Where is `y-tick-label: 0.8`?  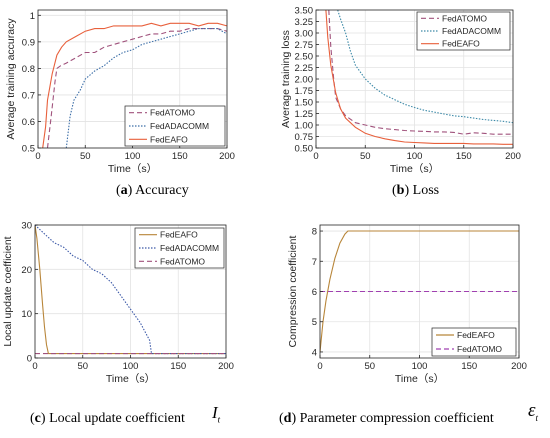 y-tick-label: 0.8 is located at coordinates (28, 69).